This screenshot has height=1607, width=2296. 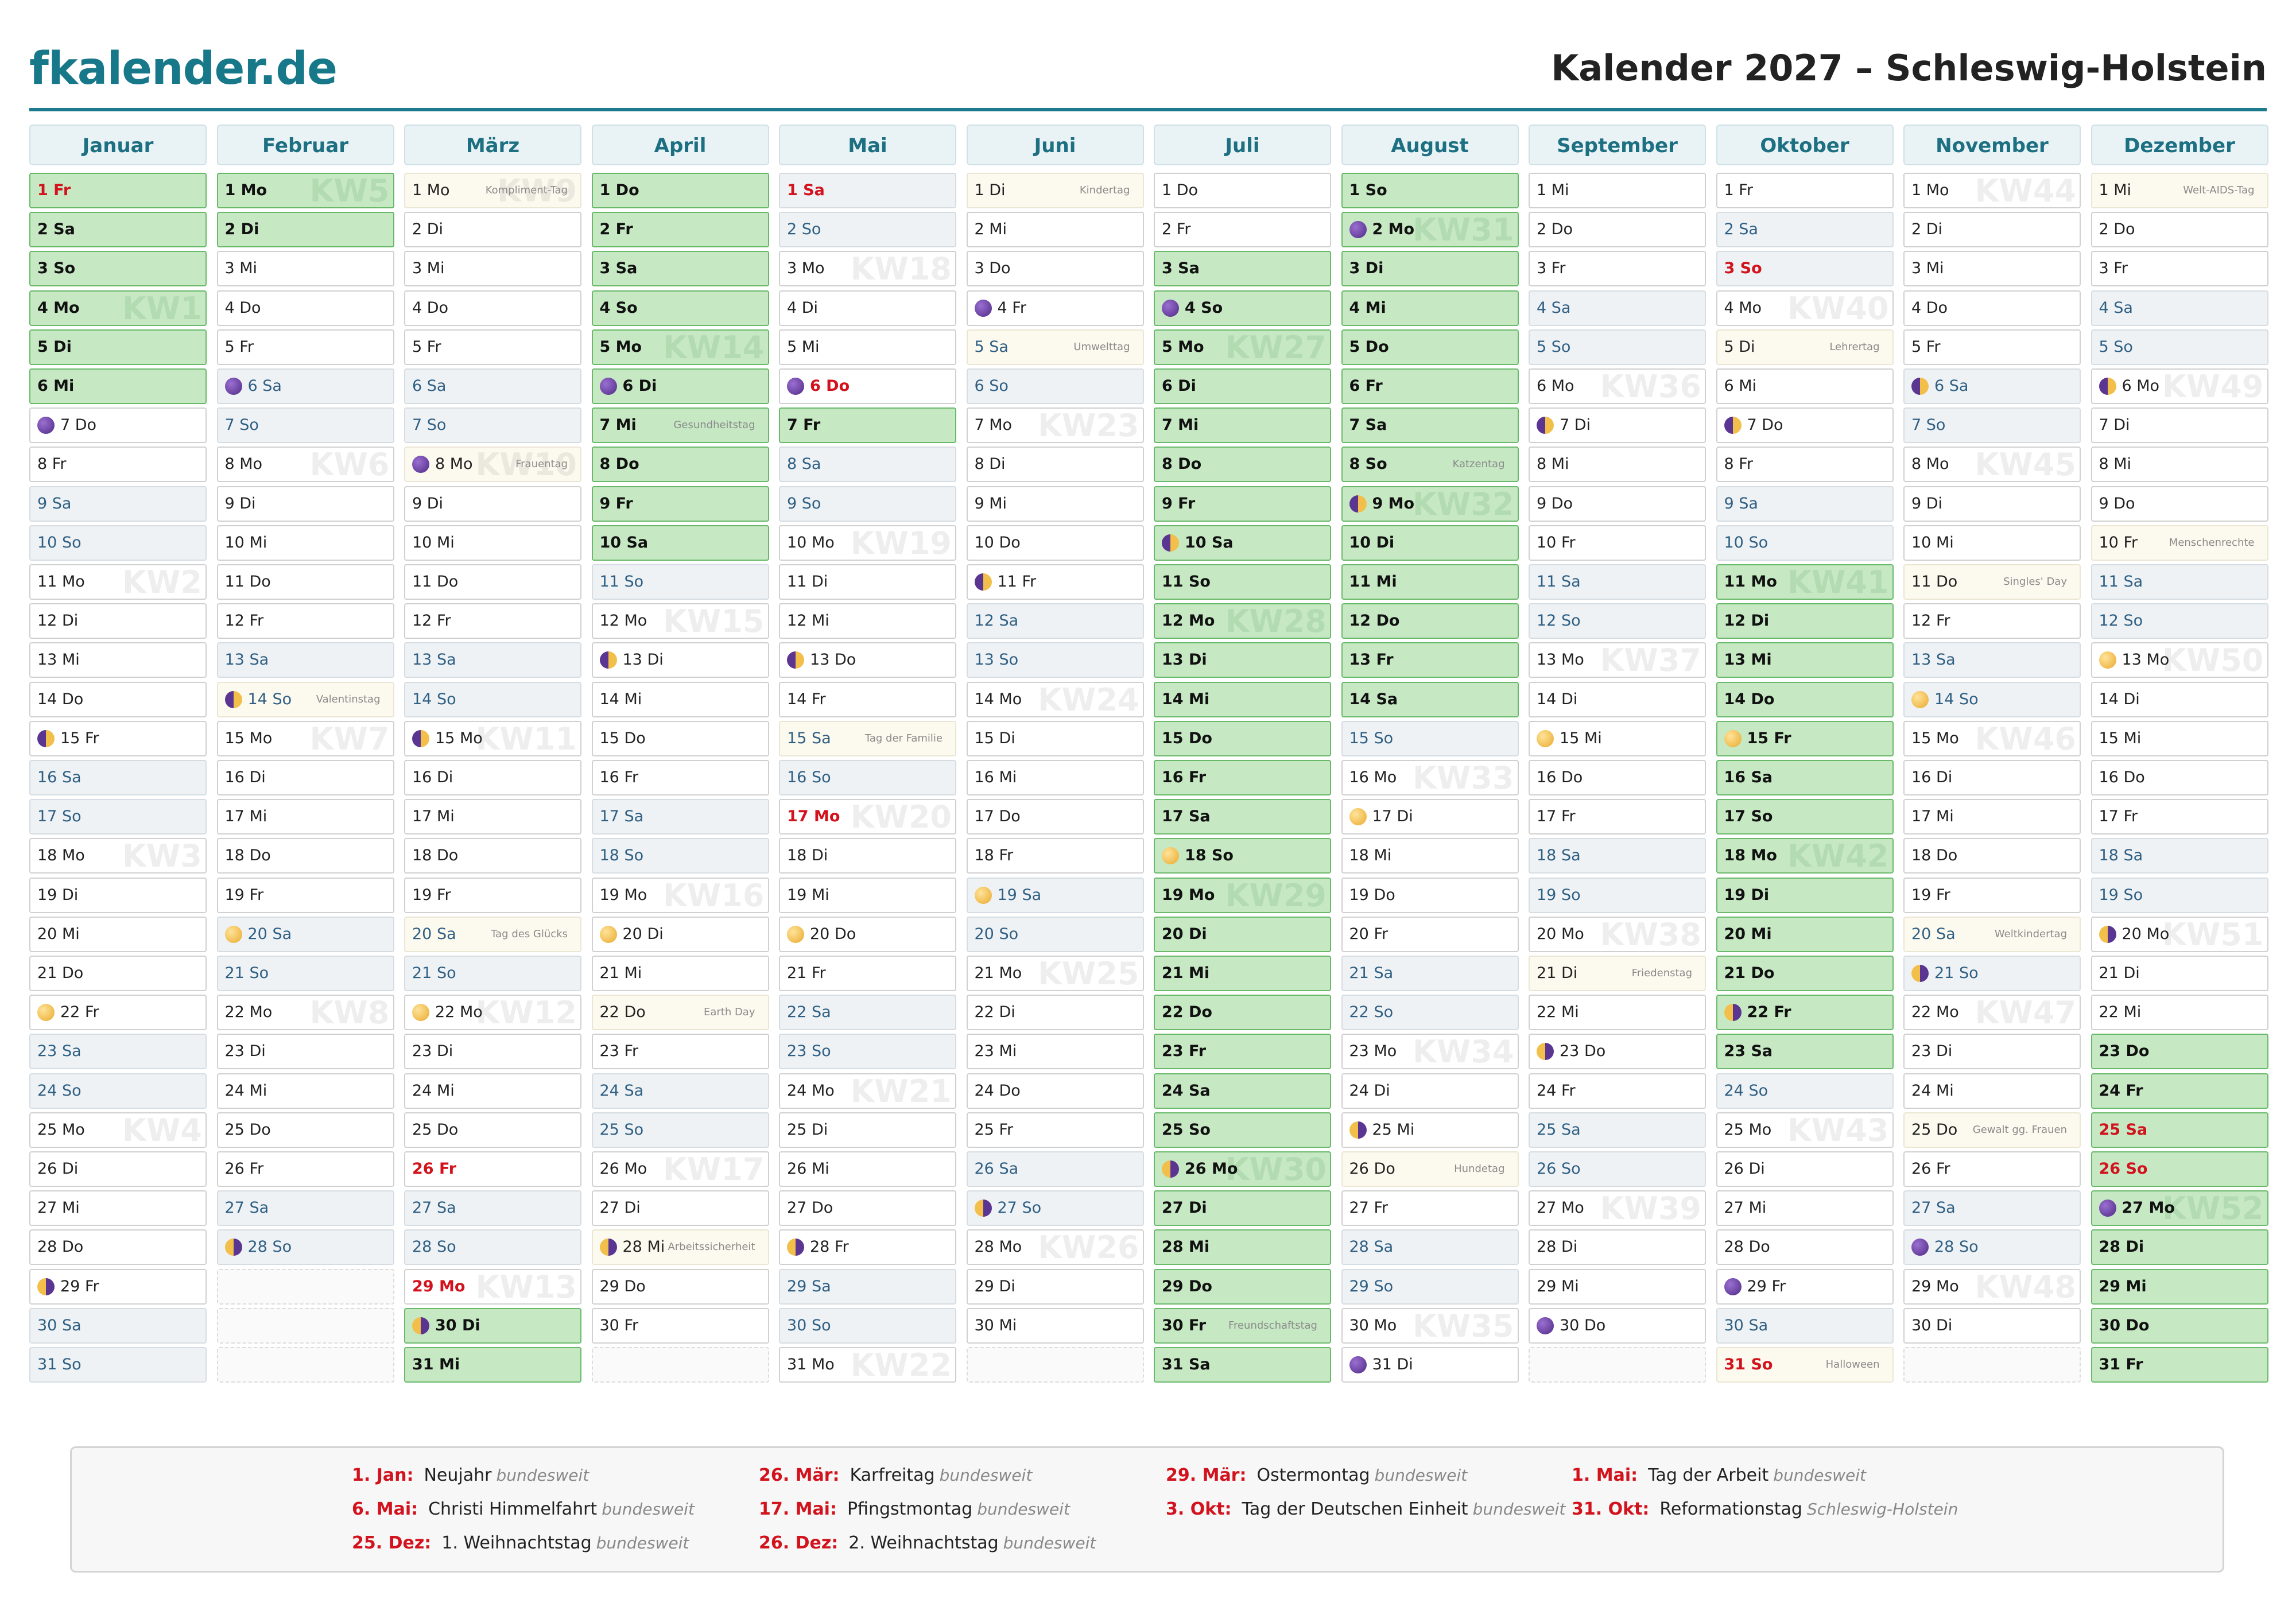 I want to click on day-cell: 16 Fr, so click(x=680, y=778).